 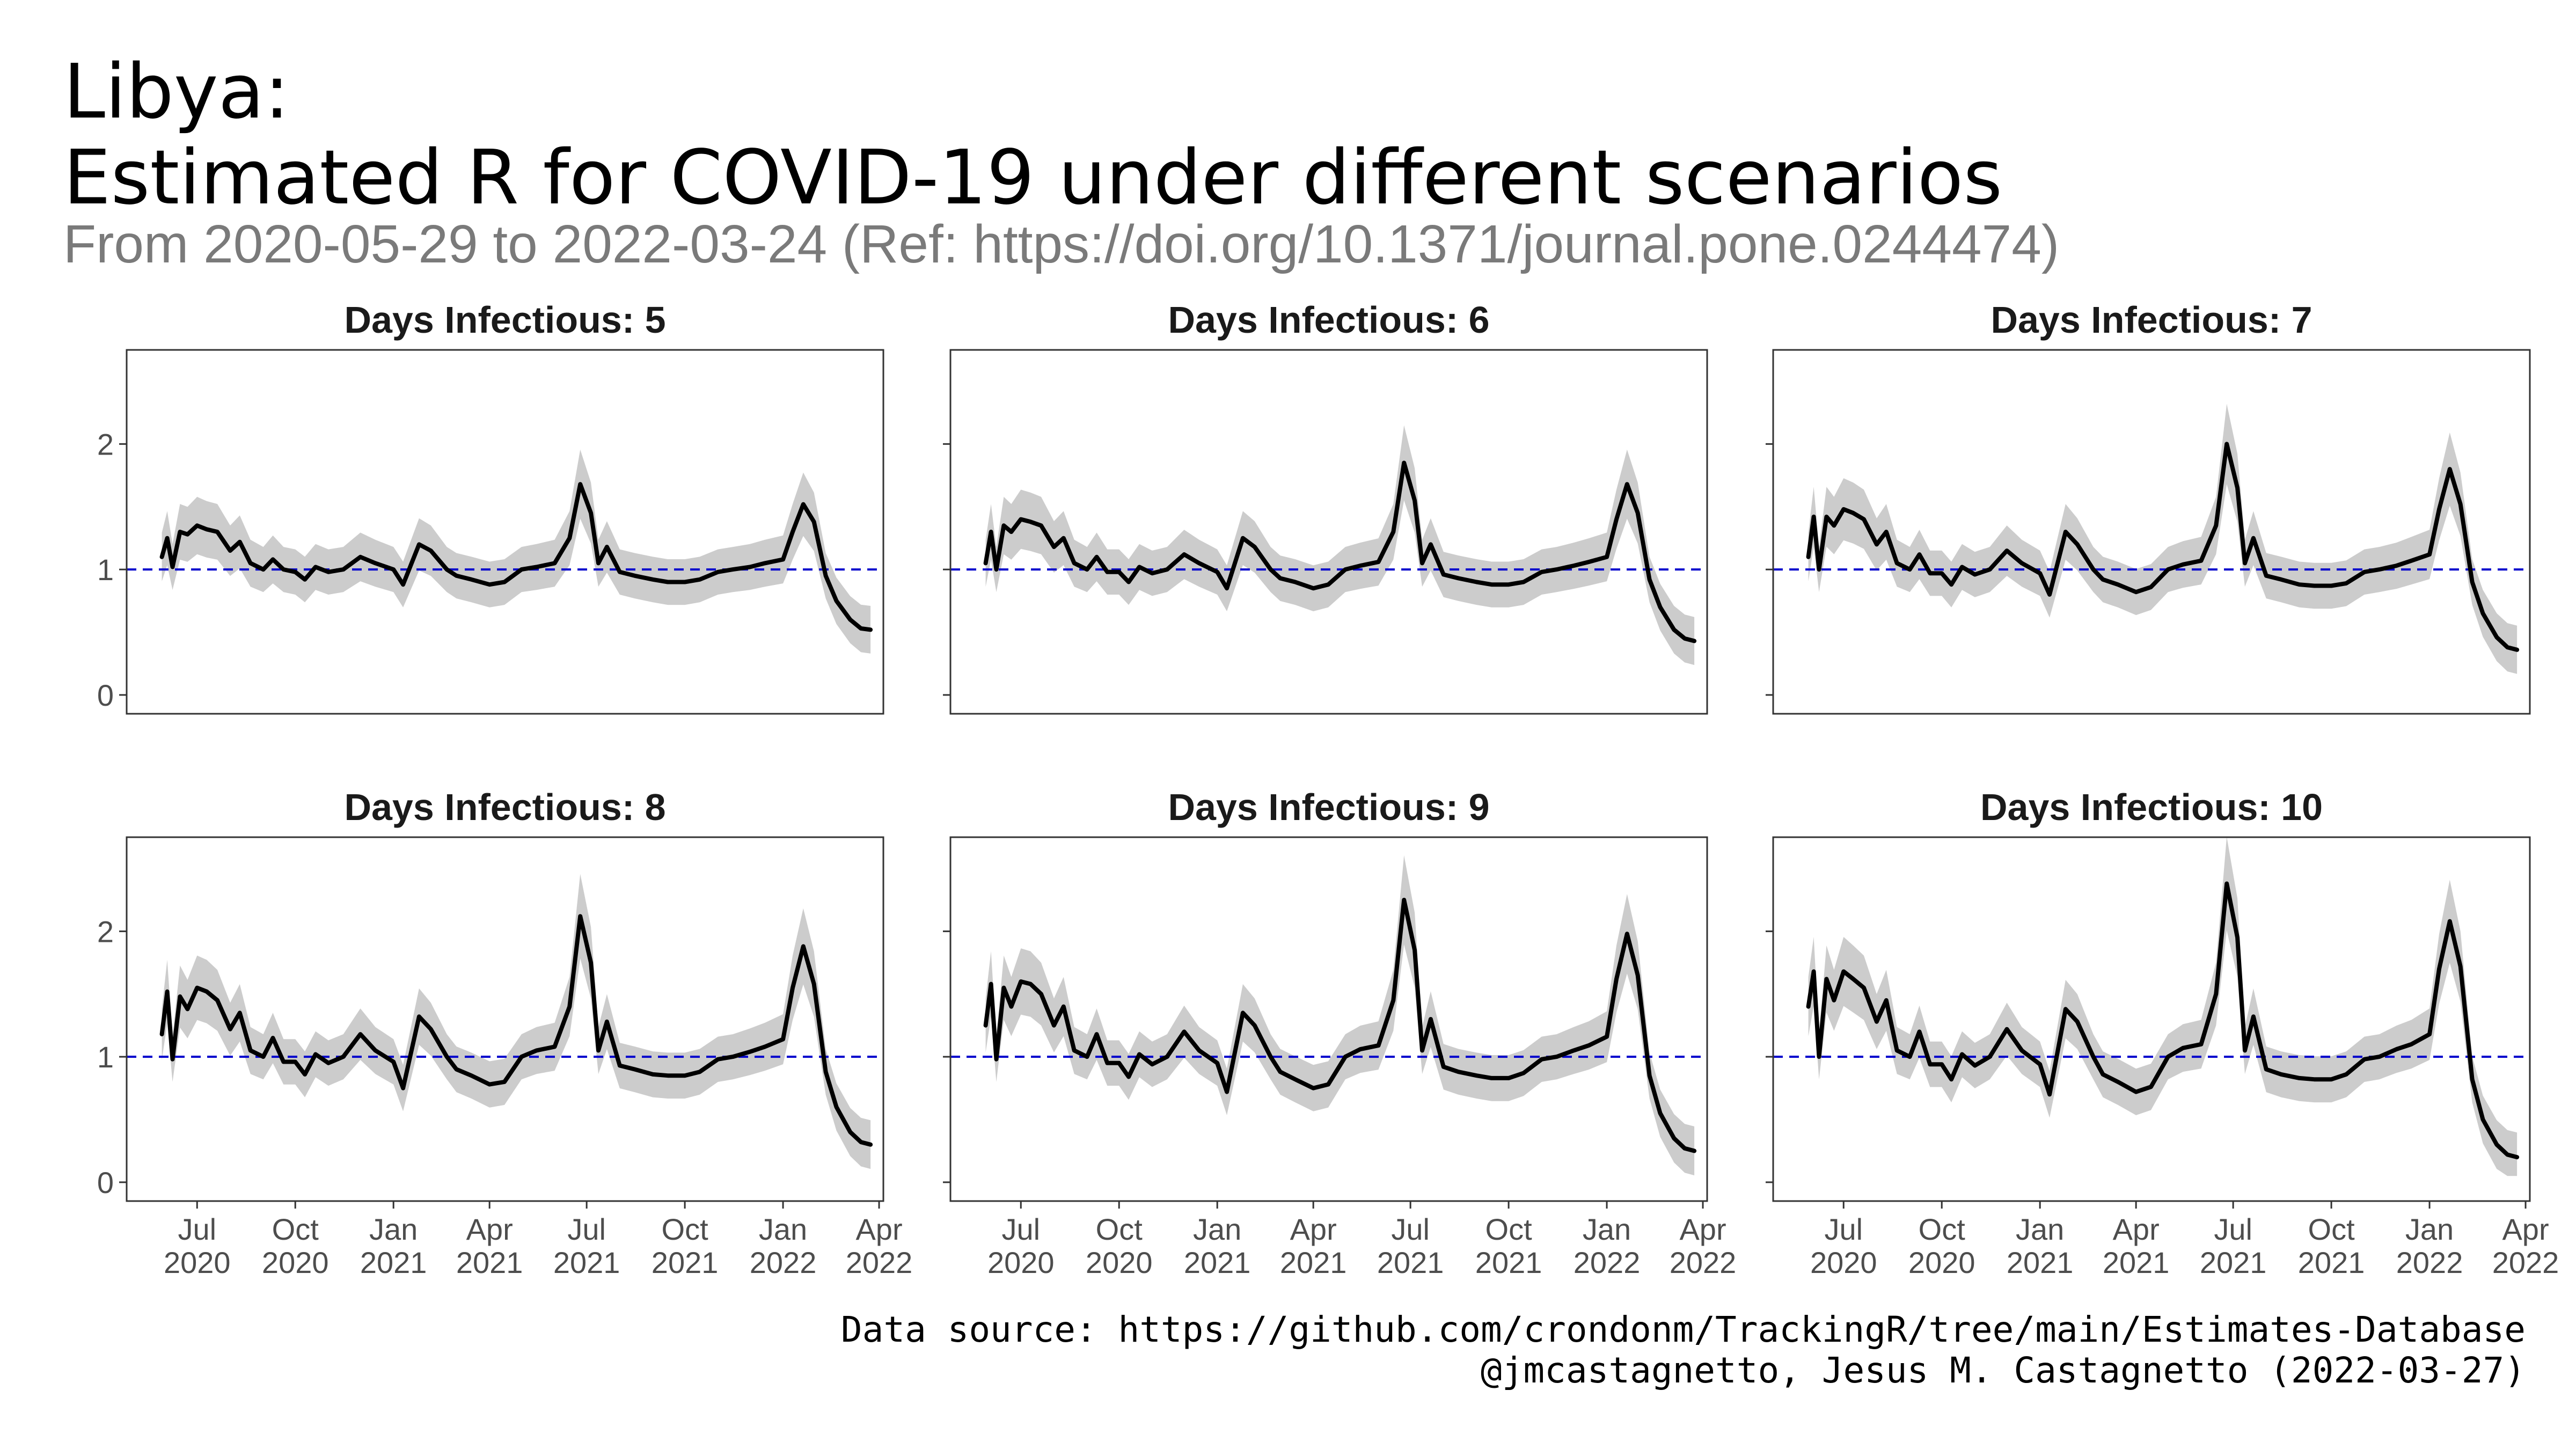 What do you see at coordinates (2151, 320) in the screenshot?
I see `facet-title: Days Infectious: 7` at bounding box center [2151, 320].